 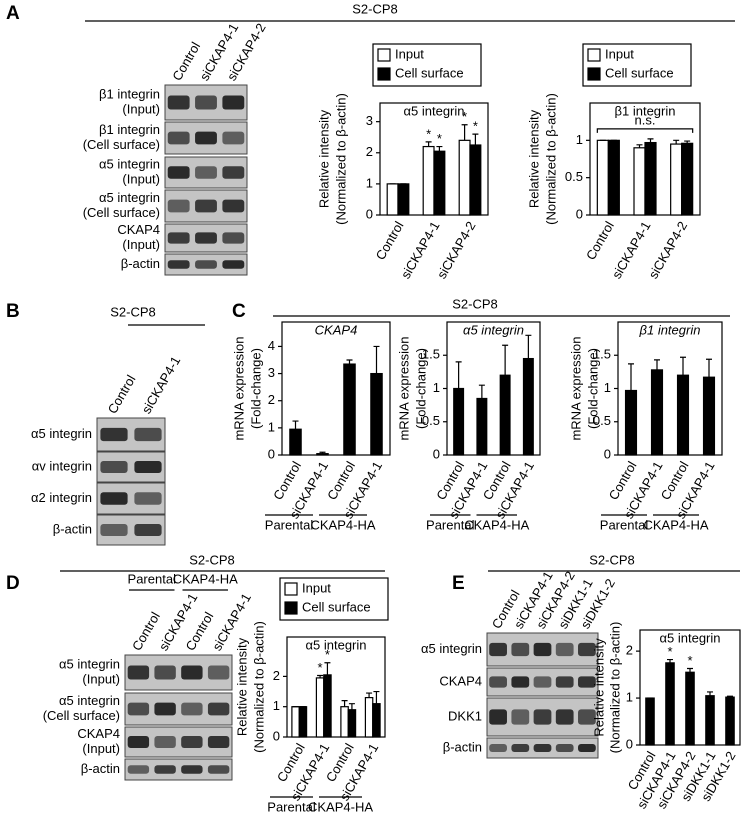 What do you see at coordinates (13, 583) in the screenshot?
I see `panel-label: D` at bounding box center [13, 583].